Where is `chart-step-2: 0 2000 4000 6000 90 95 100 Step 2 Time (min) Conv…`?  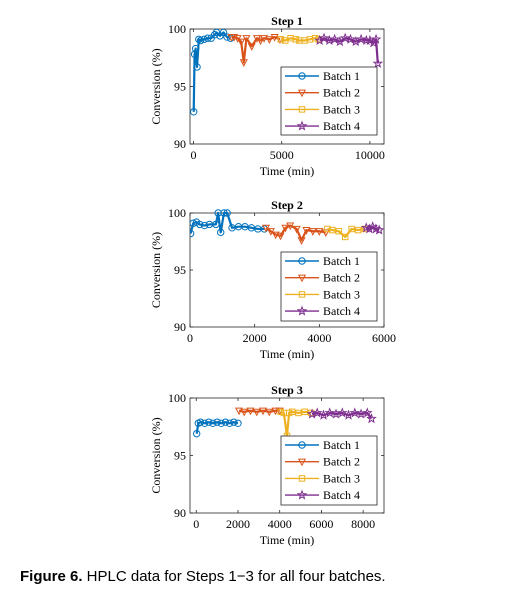
chart-step-2: 0 2000 4000 6000 90 95 100 Step 2 Time (min) Conv… is located at coordinates (272, 279).